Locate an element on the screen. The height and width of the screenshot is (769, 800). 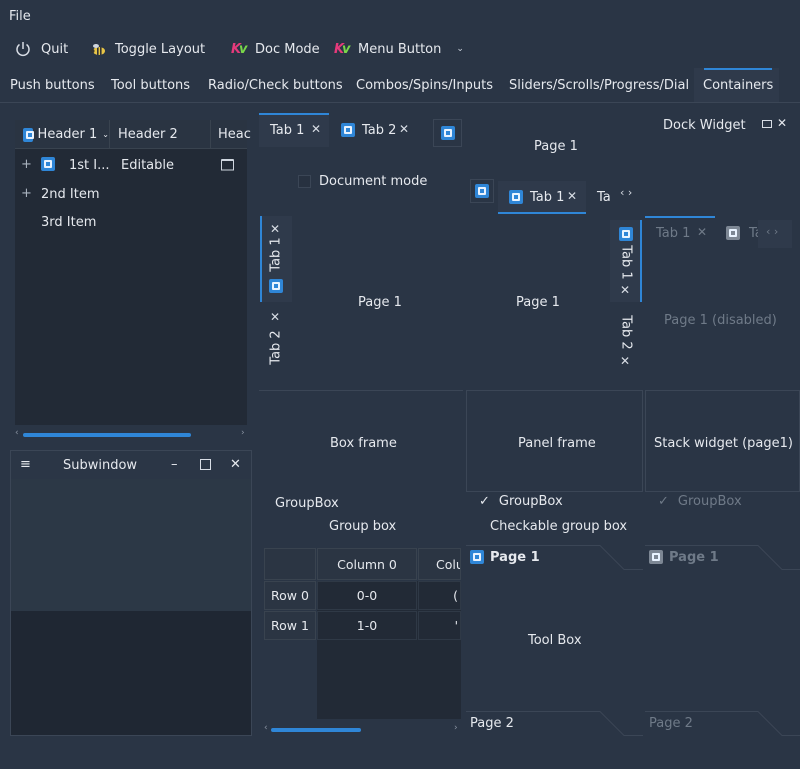
subwindow: ≡ Subwindow – ✕ is located at coordinates (131, 593).